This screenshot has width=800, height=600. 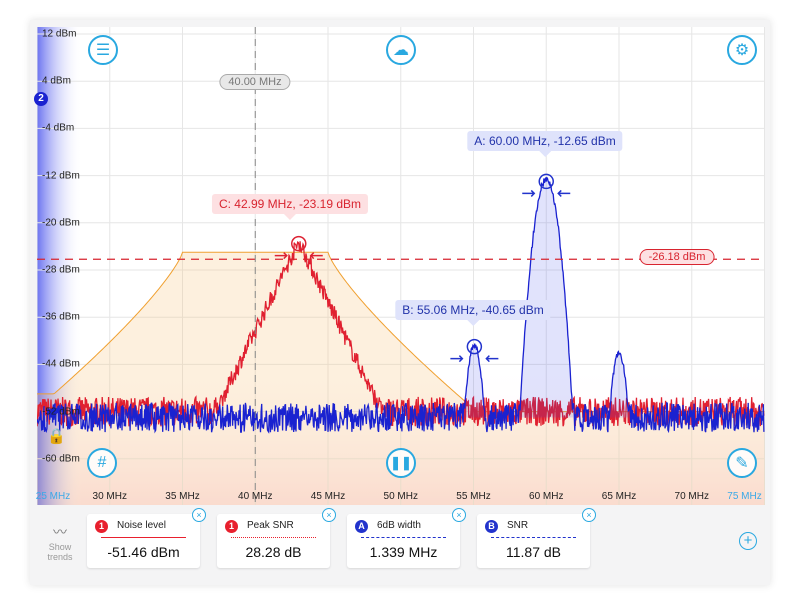 I want to click on y-tick-label: -12 dBm, so click(x=61, y=176).